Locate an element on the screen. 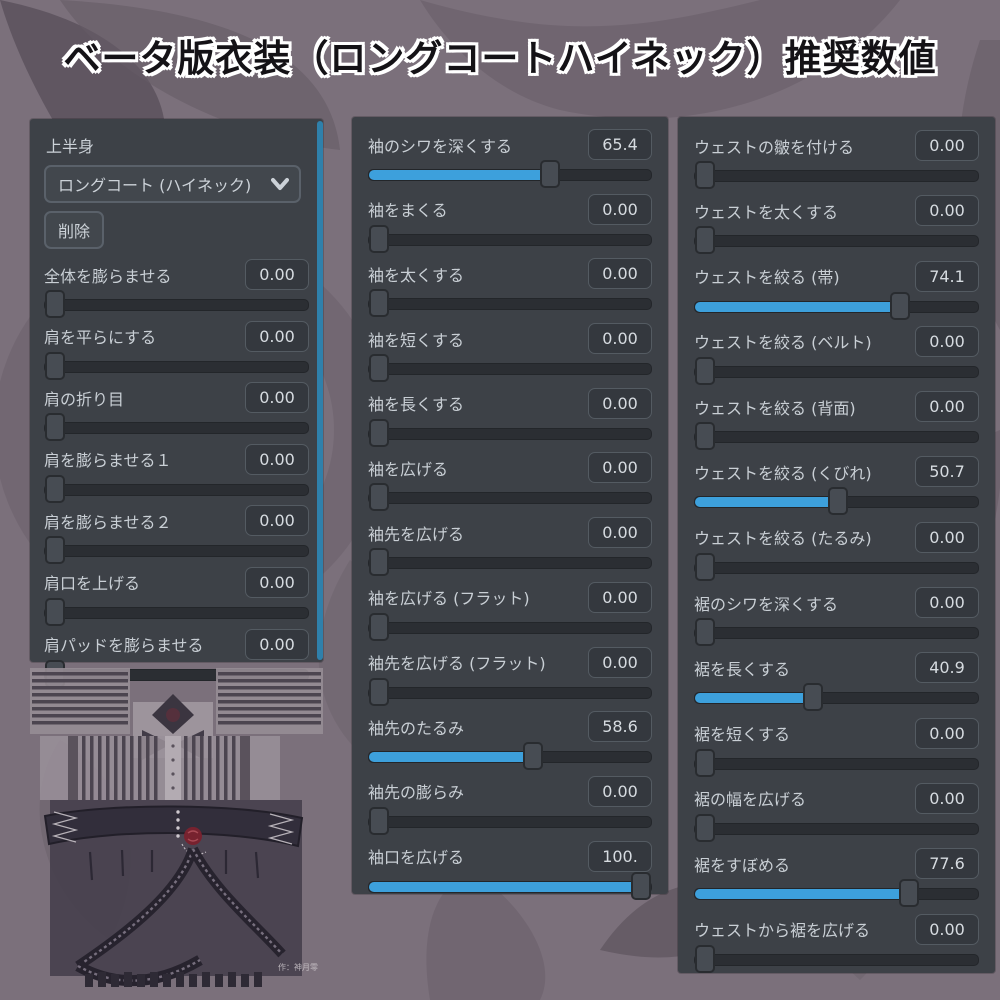  slider-value-box: 40.9 is located at coordinates (947, 668).